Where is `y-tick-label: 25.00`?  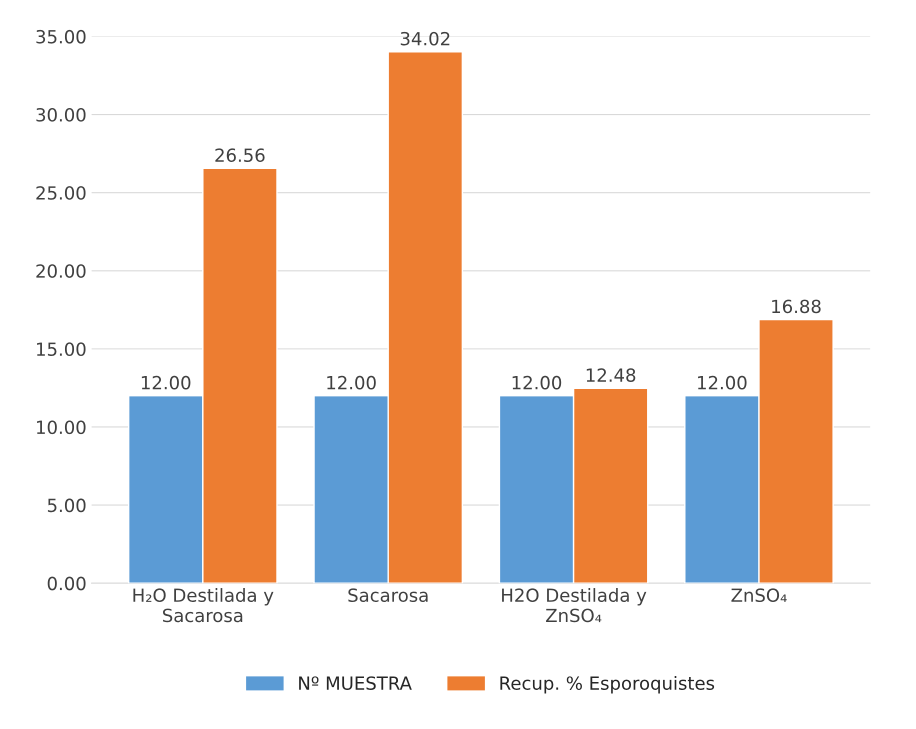 y-tick-label: 25.00 is located at coordinates (61, 193).